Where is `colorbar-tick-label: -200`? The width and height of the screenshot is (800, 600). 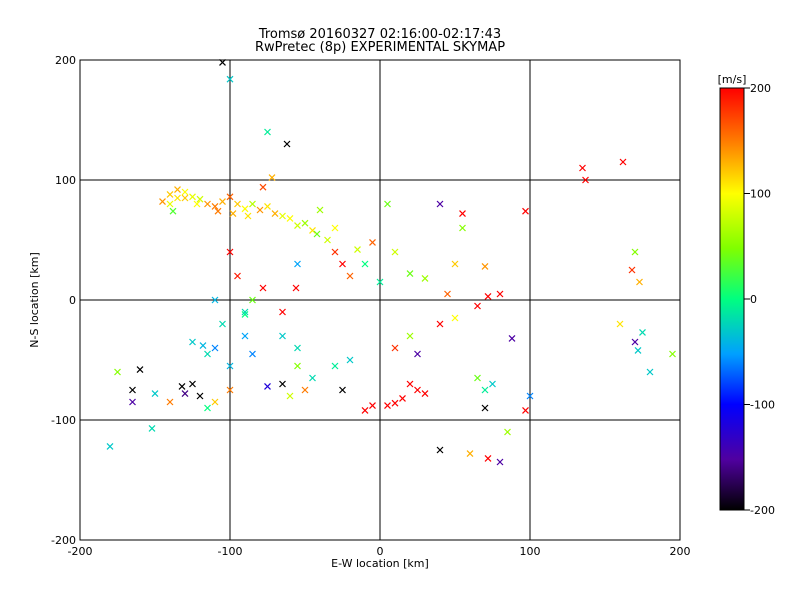 colorbar-tick-label: -200 is located at coordinates (762, 510).